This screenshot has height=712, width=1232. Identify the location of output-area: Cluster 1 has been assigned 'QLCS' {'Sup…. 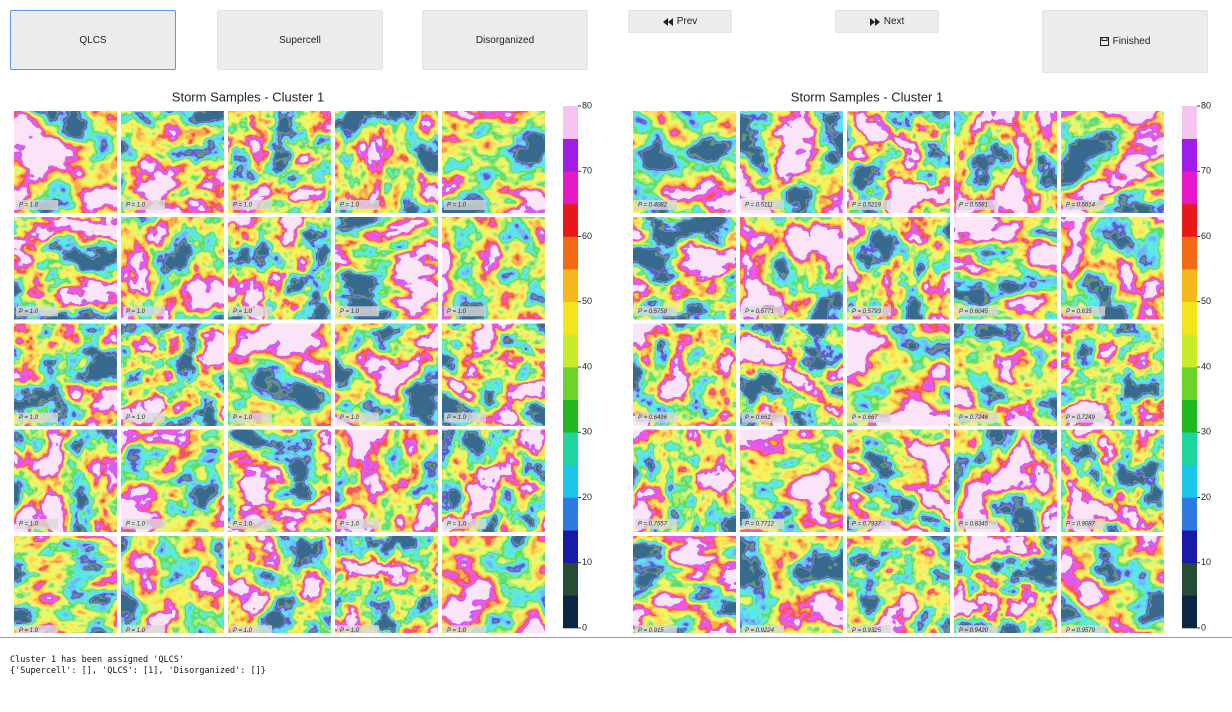
(616, 674).